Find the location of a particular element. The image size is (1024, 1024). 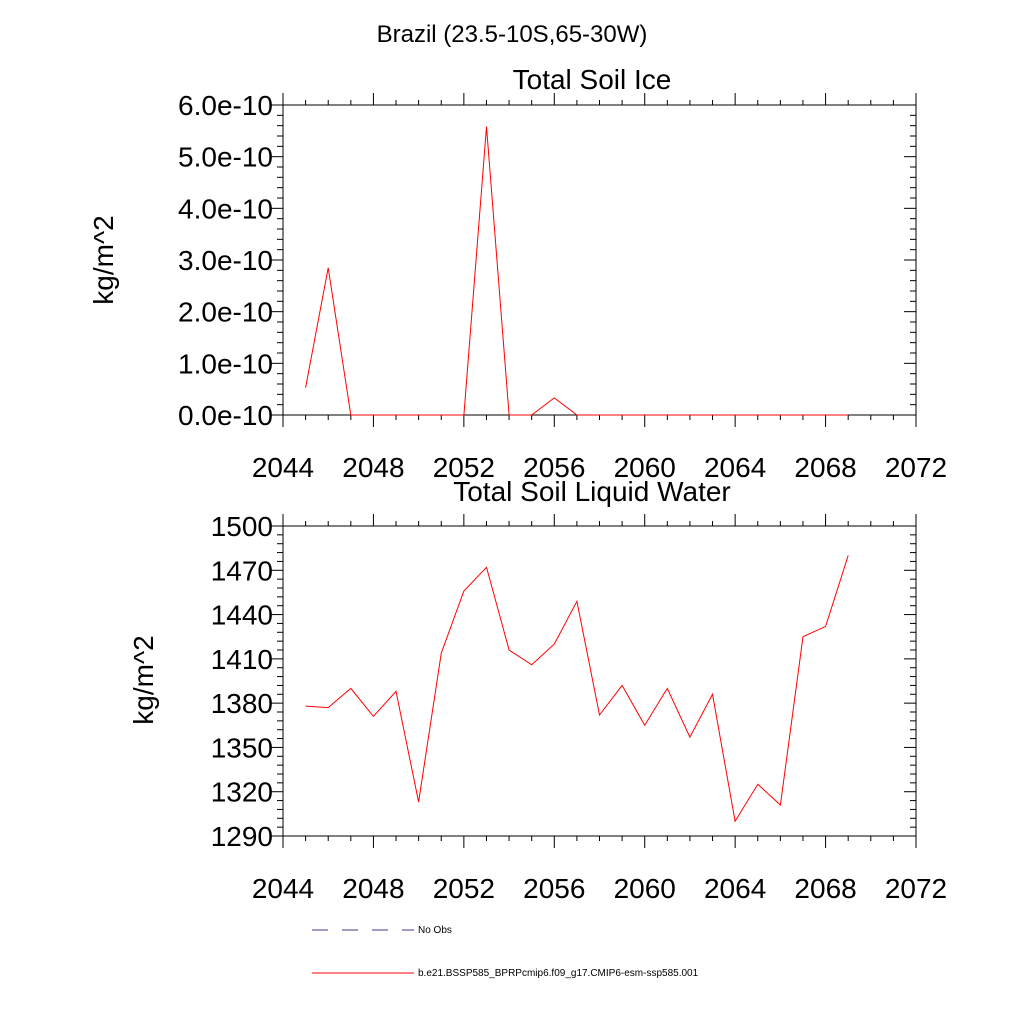

soil-liquid-ytick-label: 1410 is located at coordinates (242, 659).